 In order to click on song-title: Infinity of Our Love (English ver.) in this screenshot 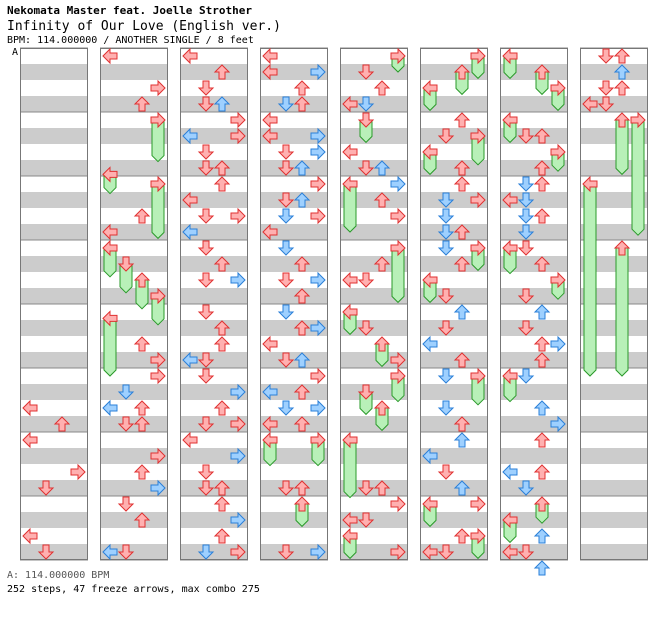, I will do `click(144, 26)`.